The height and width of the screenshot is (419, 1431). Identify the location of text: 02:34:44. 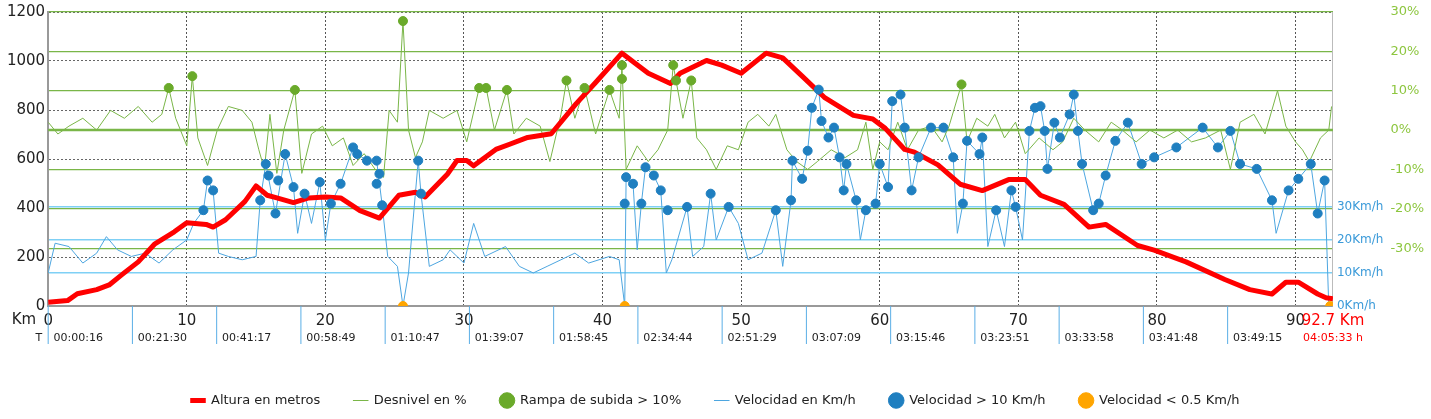
(668, 337).